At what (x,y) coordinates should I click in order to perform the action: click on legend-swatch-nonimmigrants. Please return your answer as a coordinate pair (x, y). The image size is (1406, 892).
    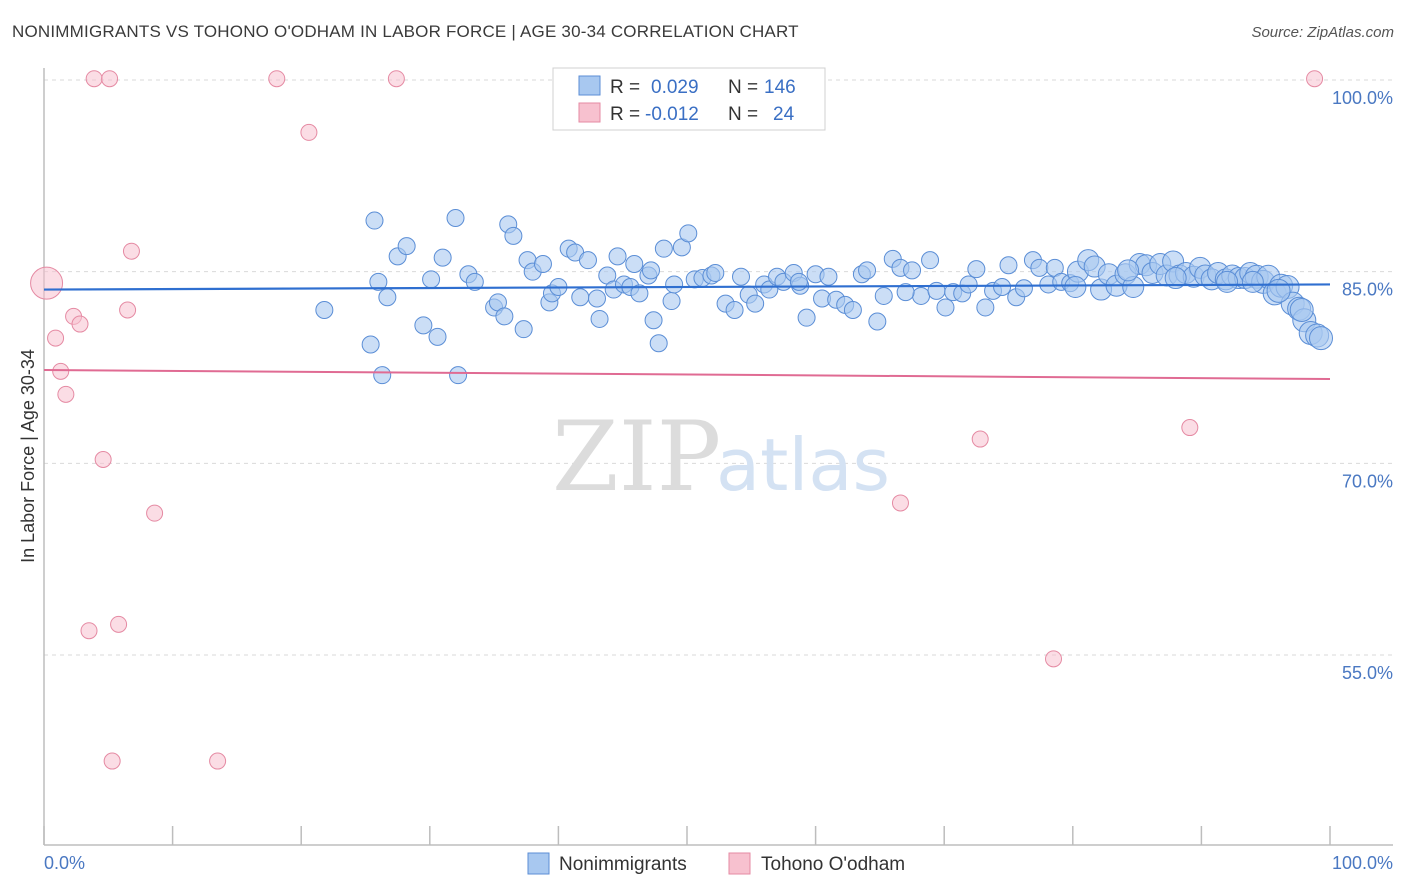
    Looking at the image, I should click on (589, 85).